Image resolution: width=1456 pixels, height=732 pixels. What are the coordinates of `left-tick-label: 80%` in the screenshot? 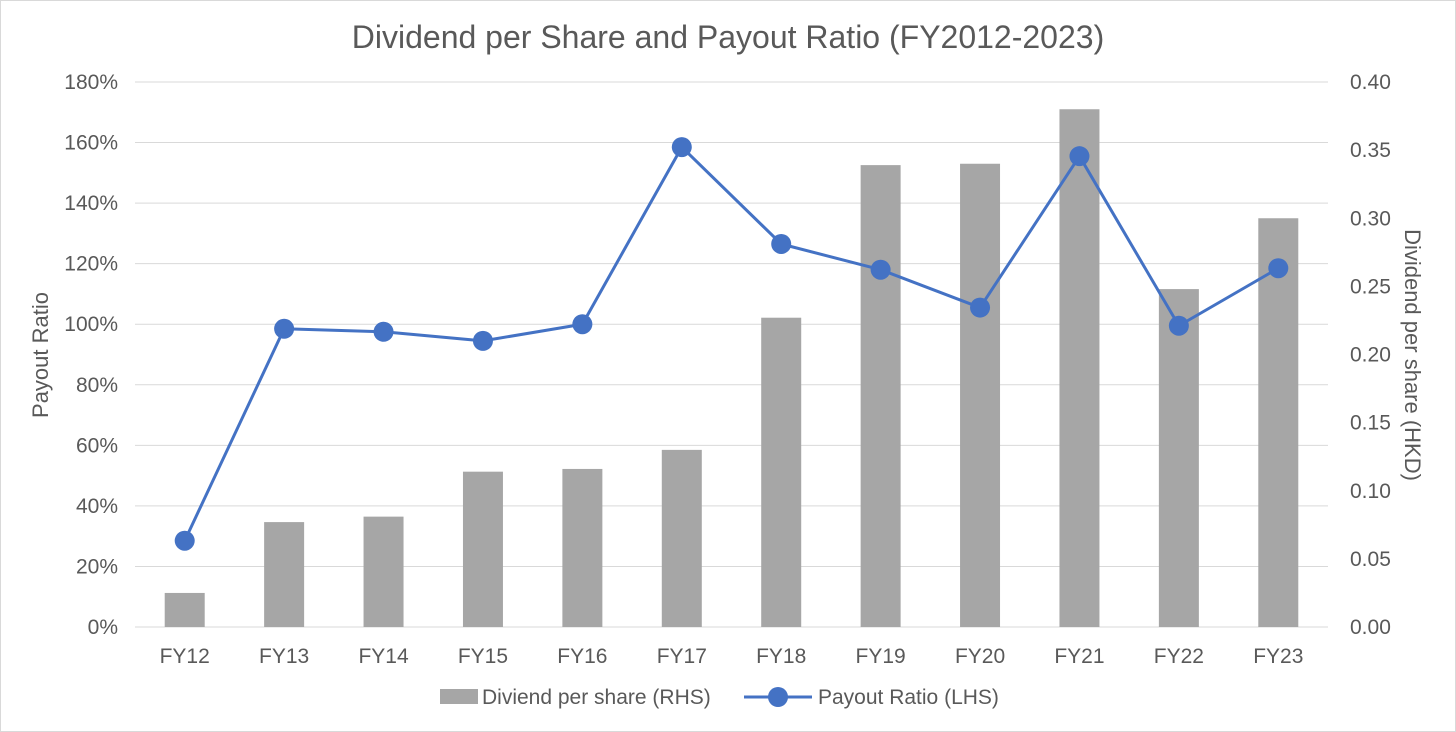 It's located at (97, 385).